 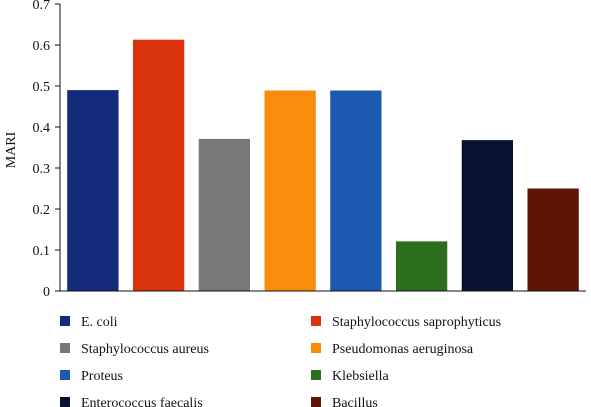 I want to click on y-tick-label: 0.7, so click(x=42, y=6).